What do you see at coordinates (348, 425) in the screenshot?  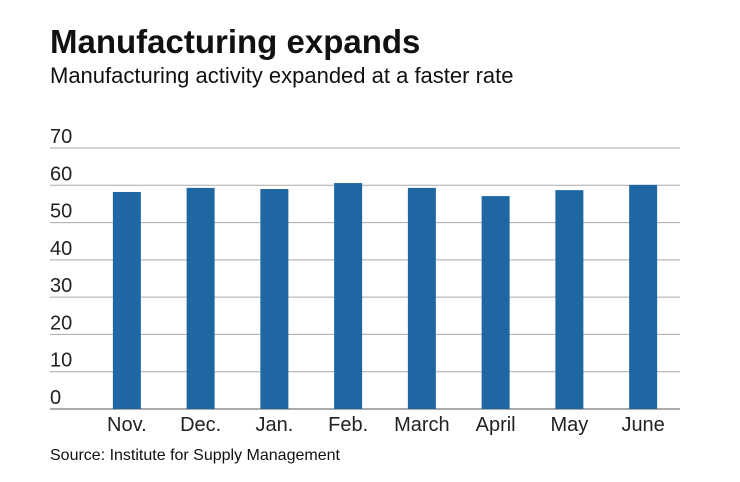 I see `x-tick-label: Feb.` at bounding box center [348, 425].